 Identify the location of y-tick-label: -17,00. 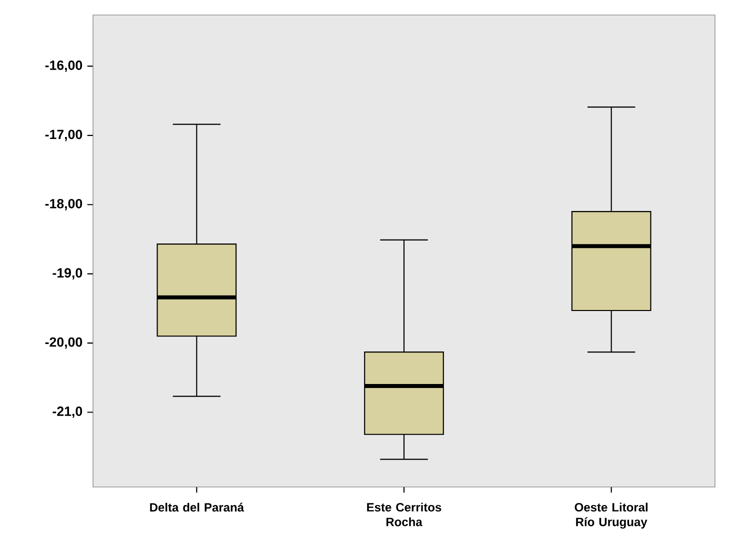
(63, 136).